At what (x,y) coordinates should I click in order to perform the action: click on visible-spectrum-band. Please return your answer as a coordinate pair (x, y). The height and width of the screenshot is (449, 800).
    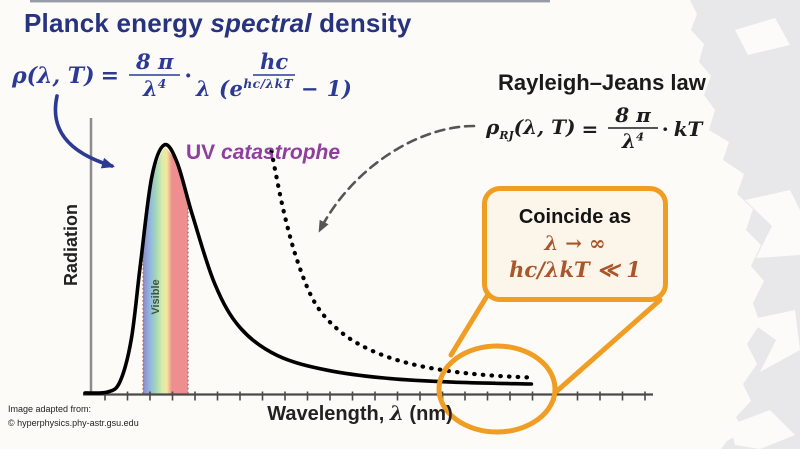
    Looking at the image, I should click on (165, 270).